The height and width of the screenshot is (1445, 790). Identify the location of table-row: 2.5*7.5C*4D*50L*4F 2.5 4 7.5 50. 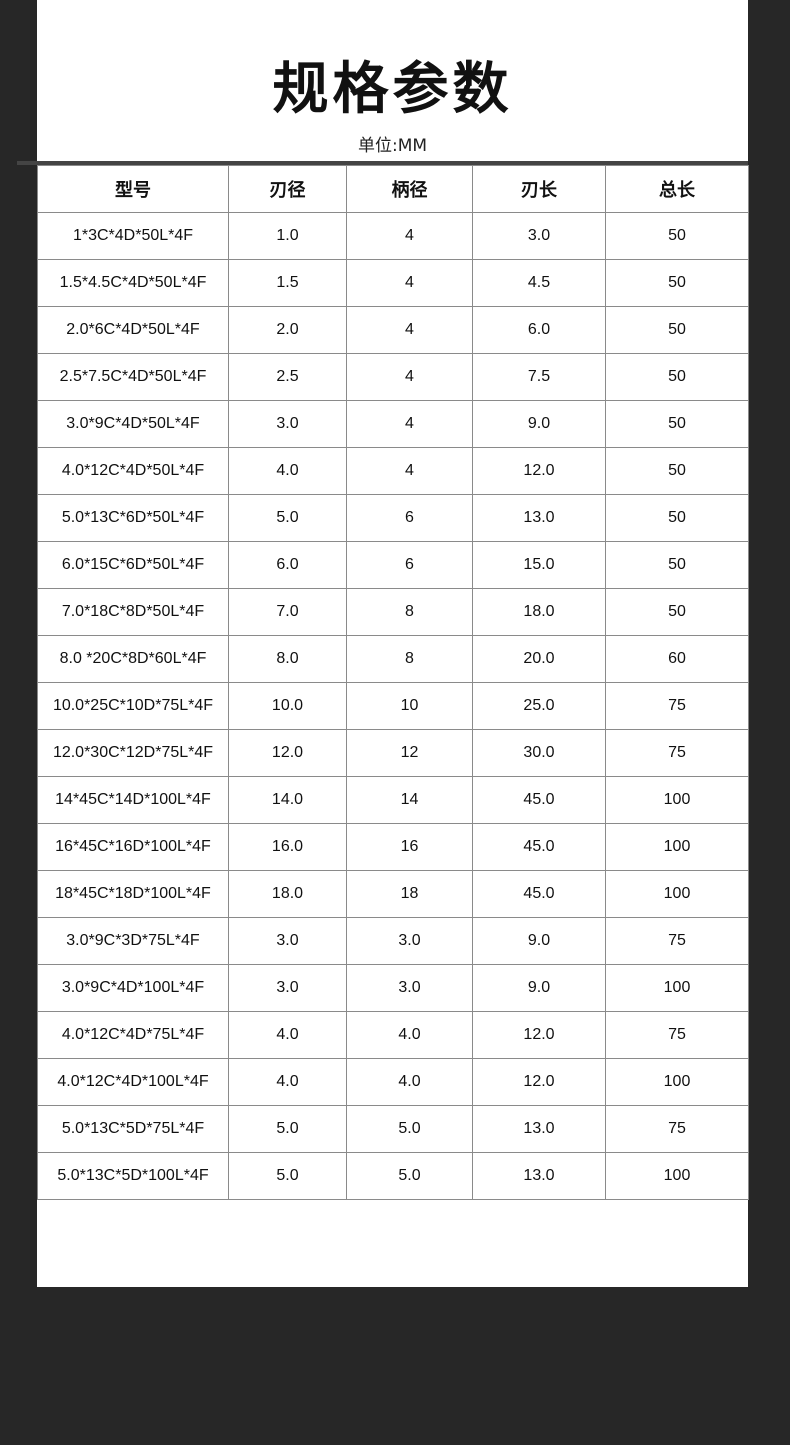
(393, 377).